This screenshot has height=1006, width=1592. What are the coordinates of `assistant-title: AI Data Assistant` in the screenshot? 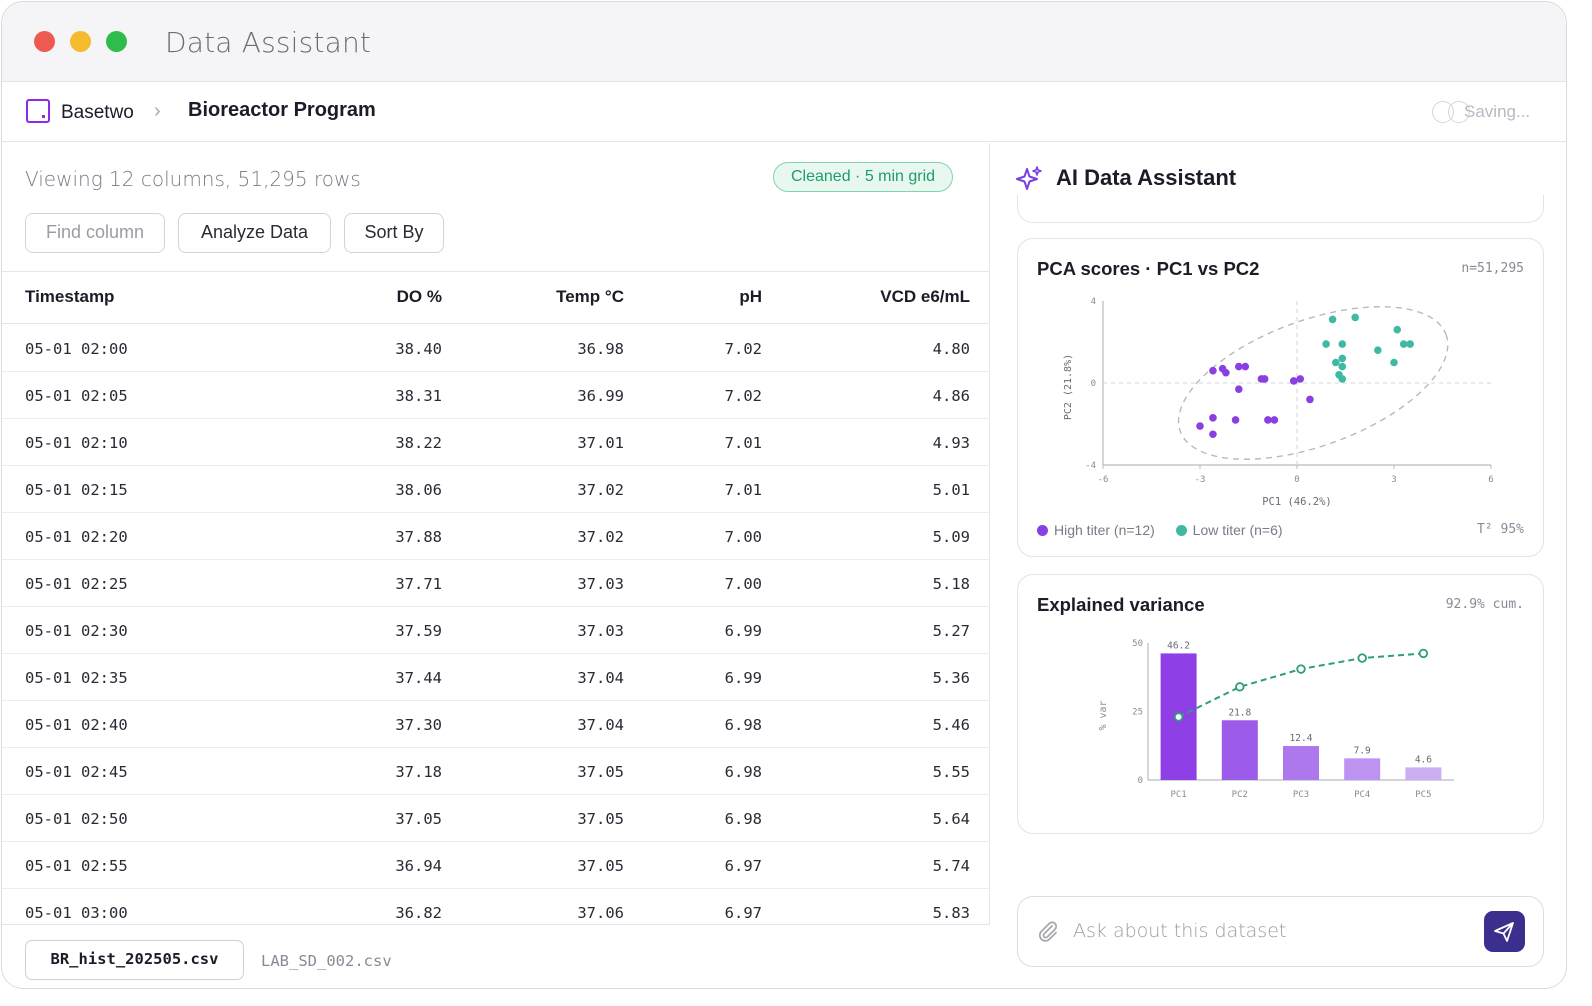 It's located at (1146, 177).